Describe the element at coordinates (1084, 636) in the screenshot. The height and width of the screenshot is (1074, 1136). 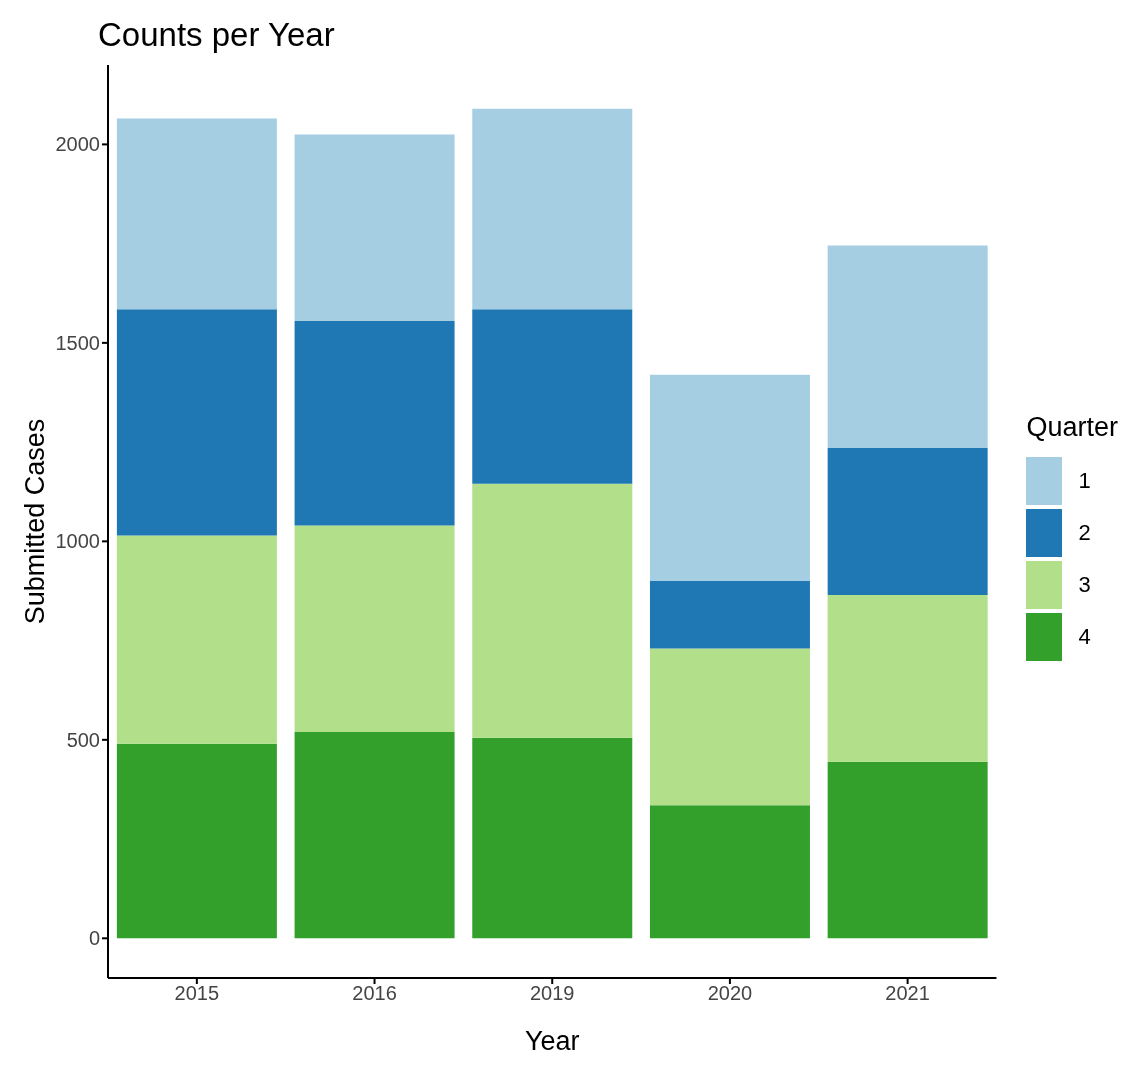
I see `legend-label: 4` at that location.